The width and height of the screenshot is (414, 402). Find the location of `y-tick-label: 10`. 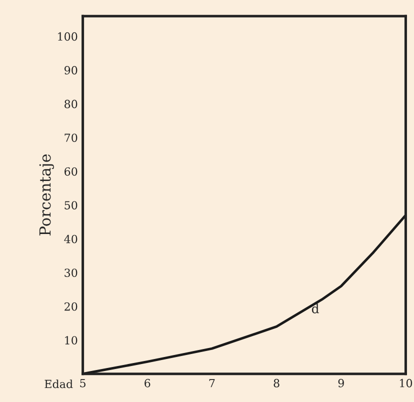

y-tick-label: 10 is located at coordinates (71, 340).